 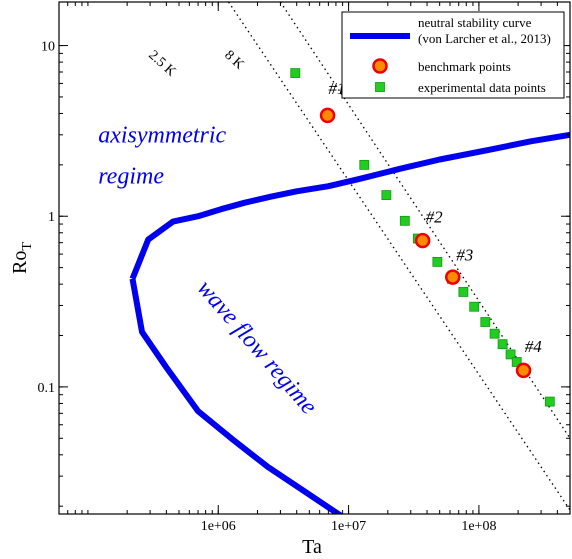 I want to click on reference-line-label: 2.5 K, so click(x=161, y=64).